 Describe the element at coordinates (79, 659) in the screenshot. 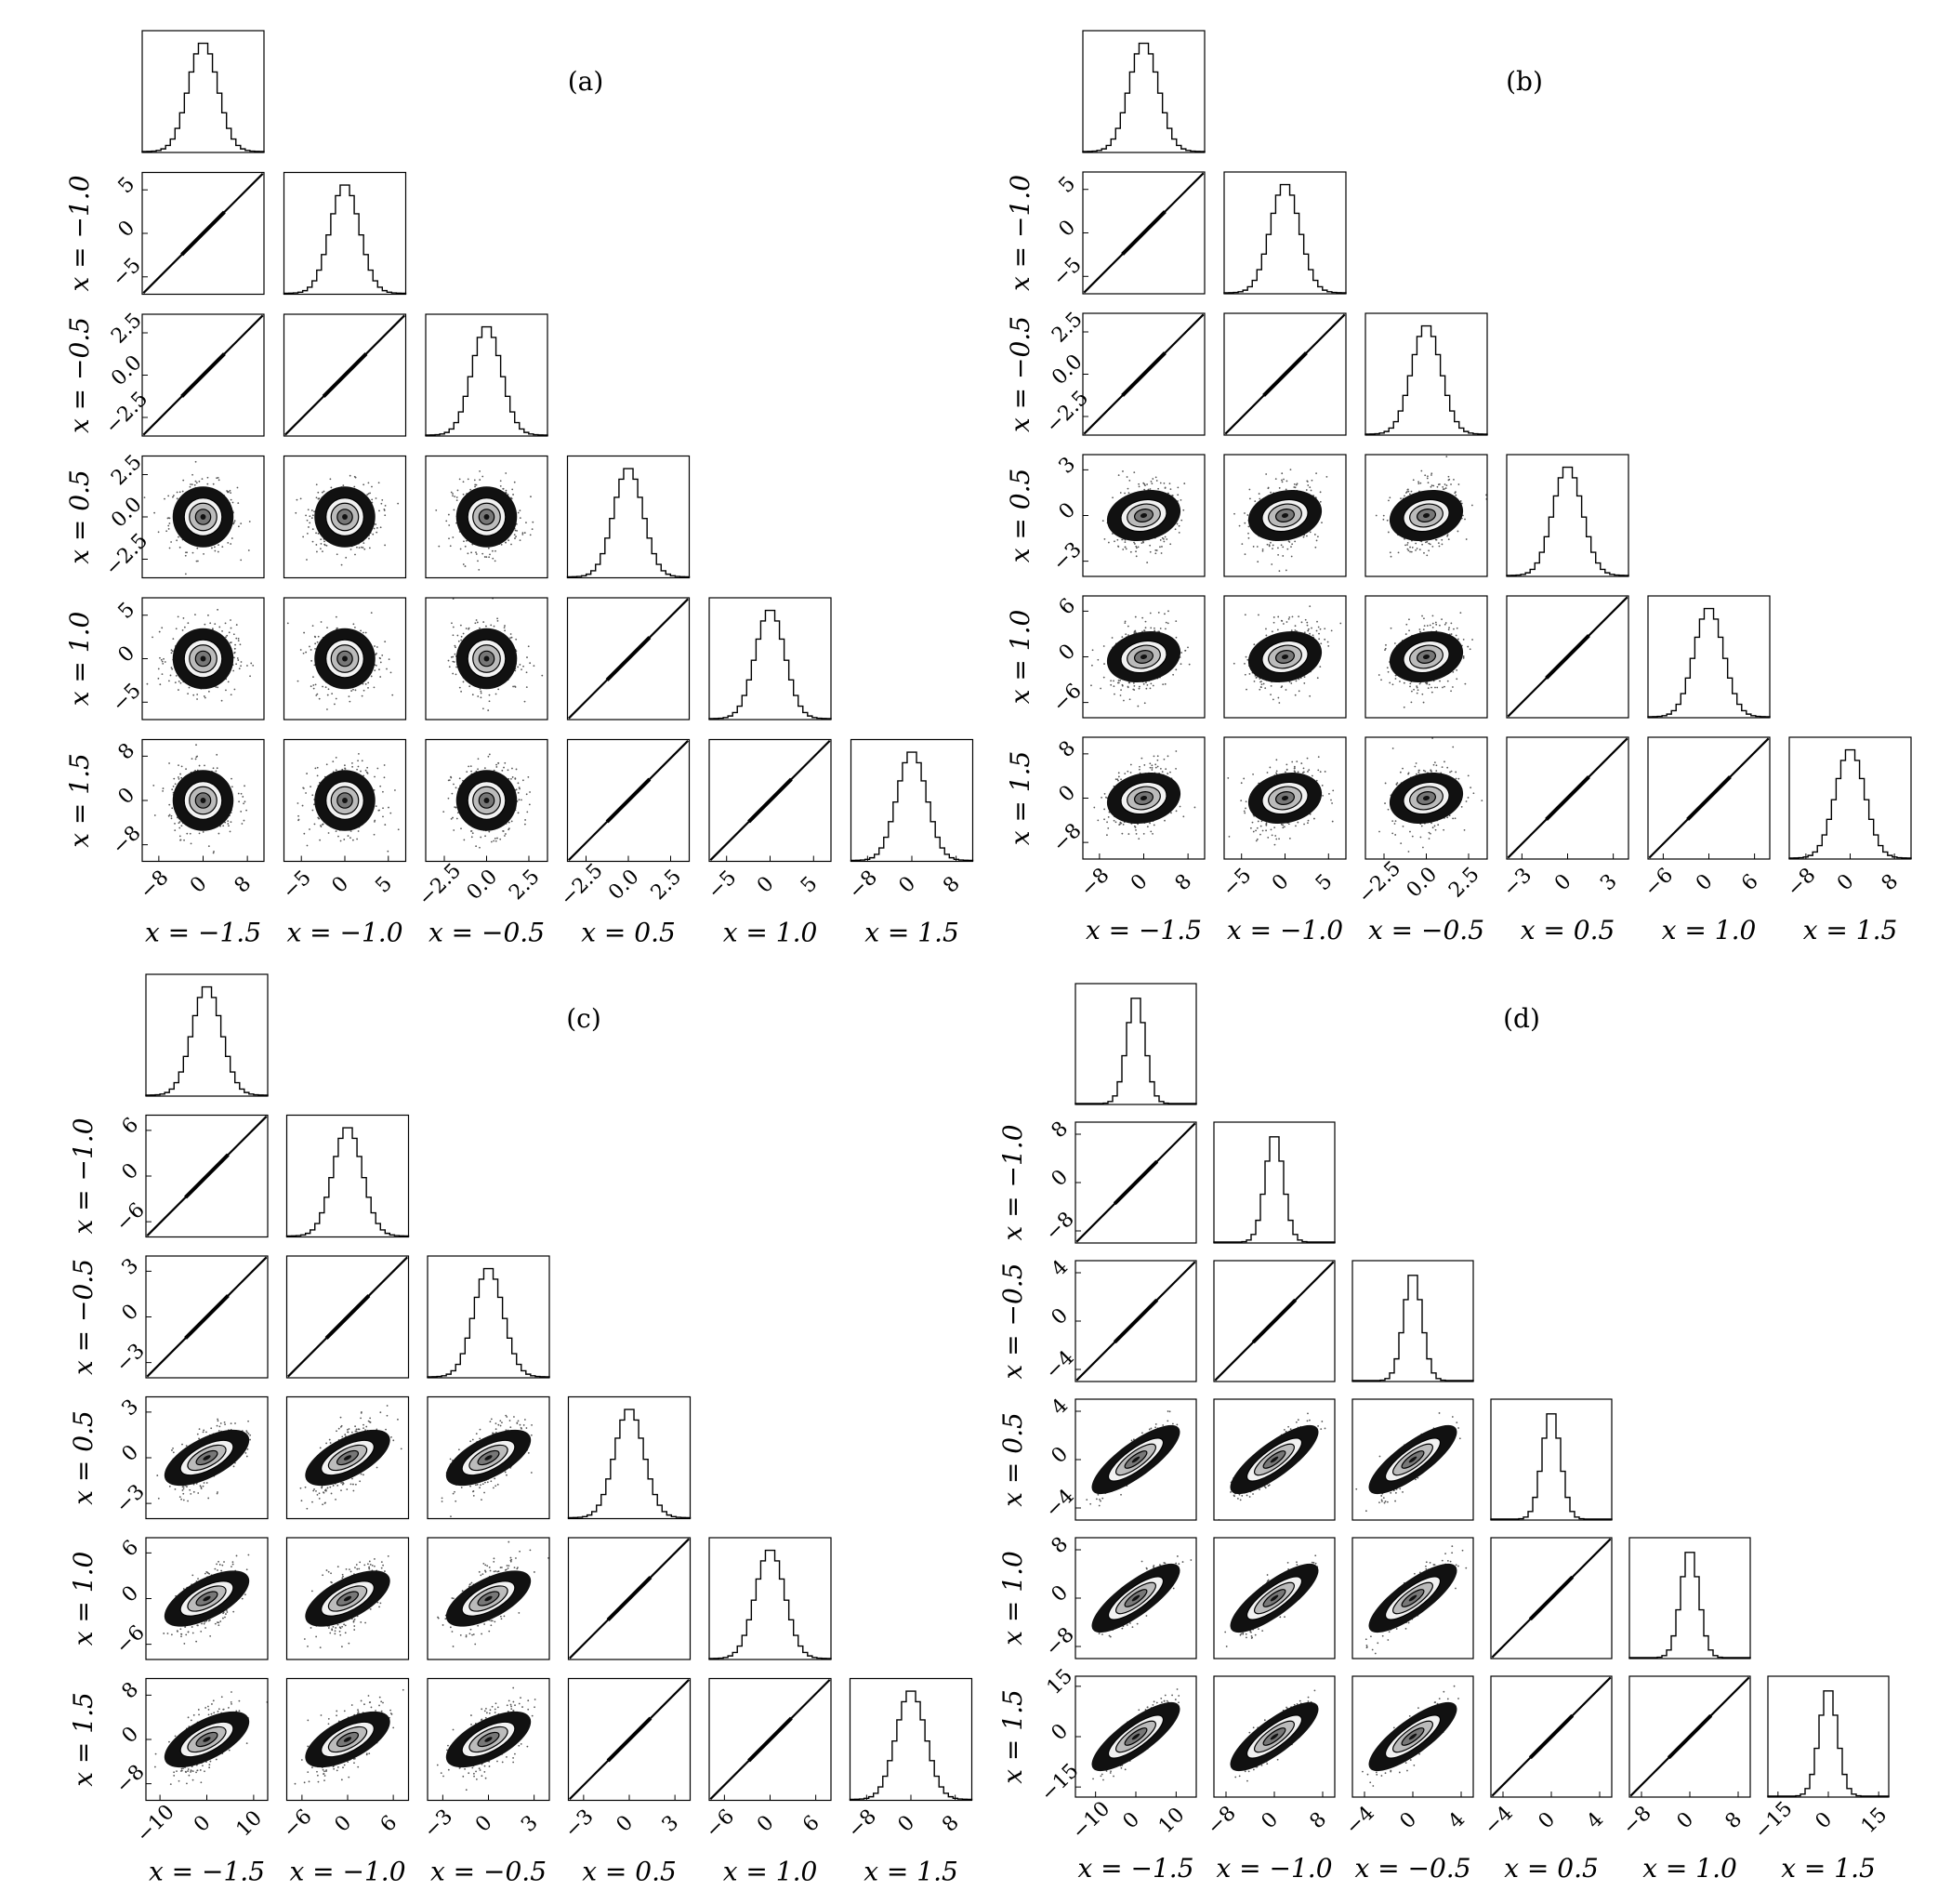

I see `y-axis-label: x = 1.0` at that location.